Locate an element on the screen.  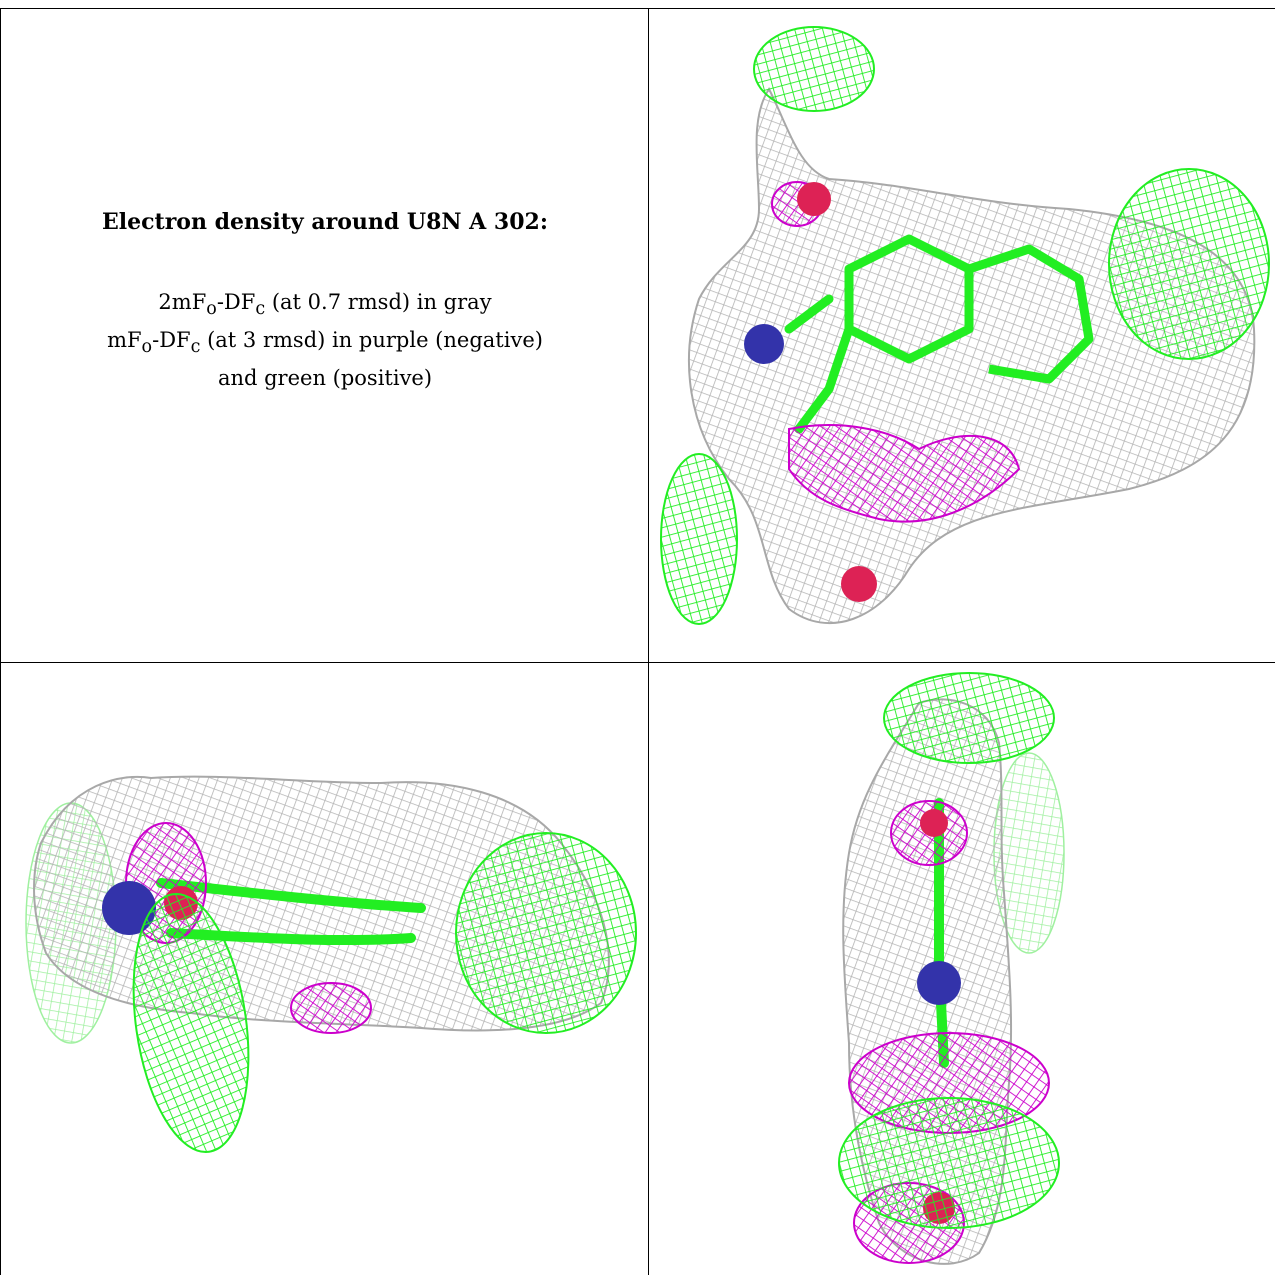
density-mesh-bottom-left is located at coordinates (331, 964).